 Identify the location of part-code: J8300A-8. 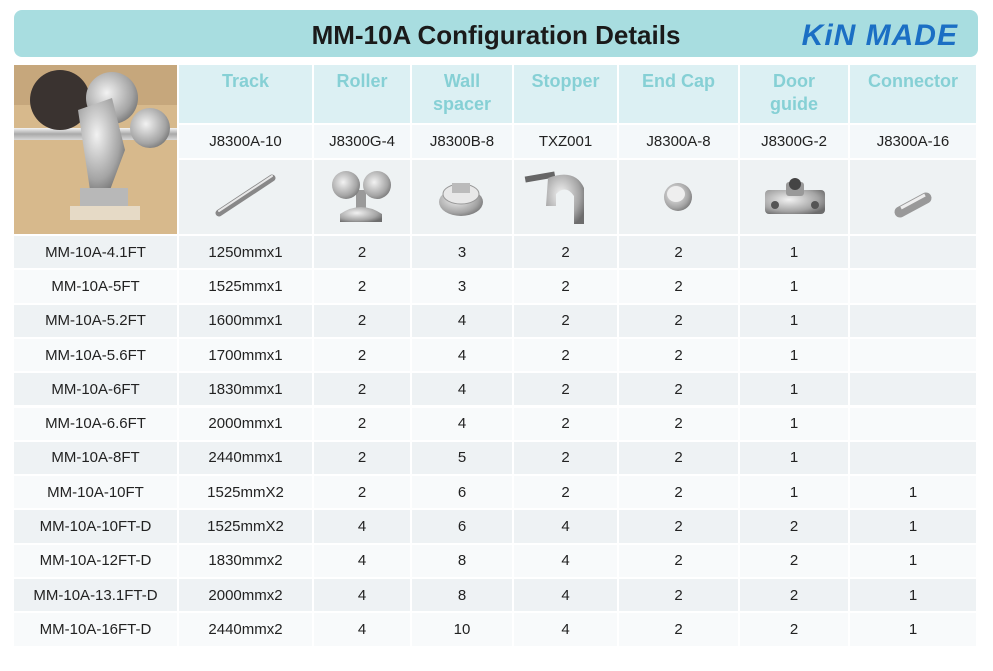
(678, 141).